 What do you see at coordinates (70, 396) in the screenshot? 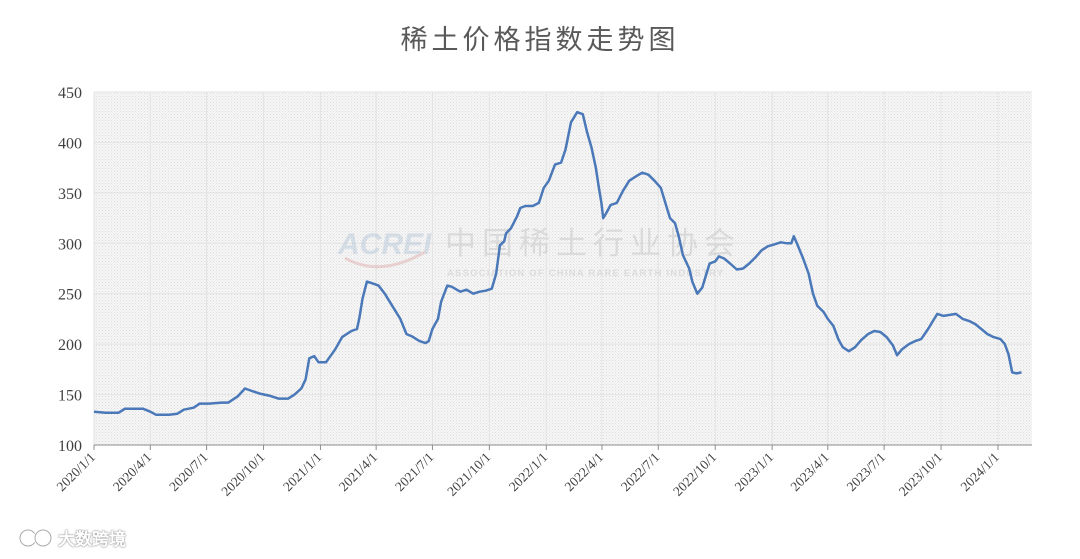
I see `y-tick-label: 150` at bounding box center [70, 396].